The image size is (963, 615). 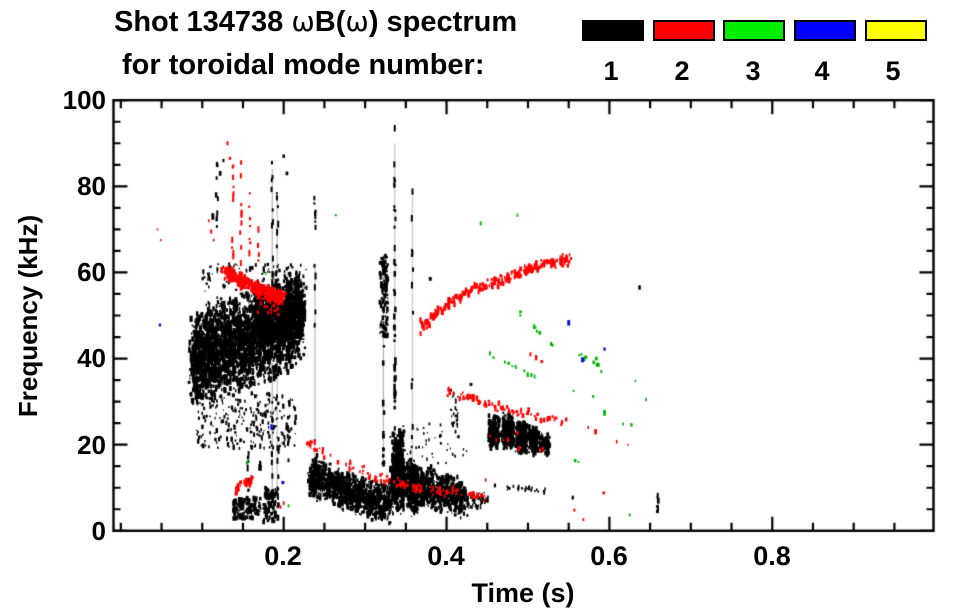 What do you see at coordinates (330, 22) in the screenshot?
I see `title-text: B(` at bounding box center [330, 22].